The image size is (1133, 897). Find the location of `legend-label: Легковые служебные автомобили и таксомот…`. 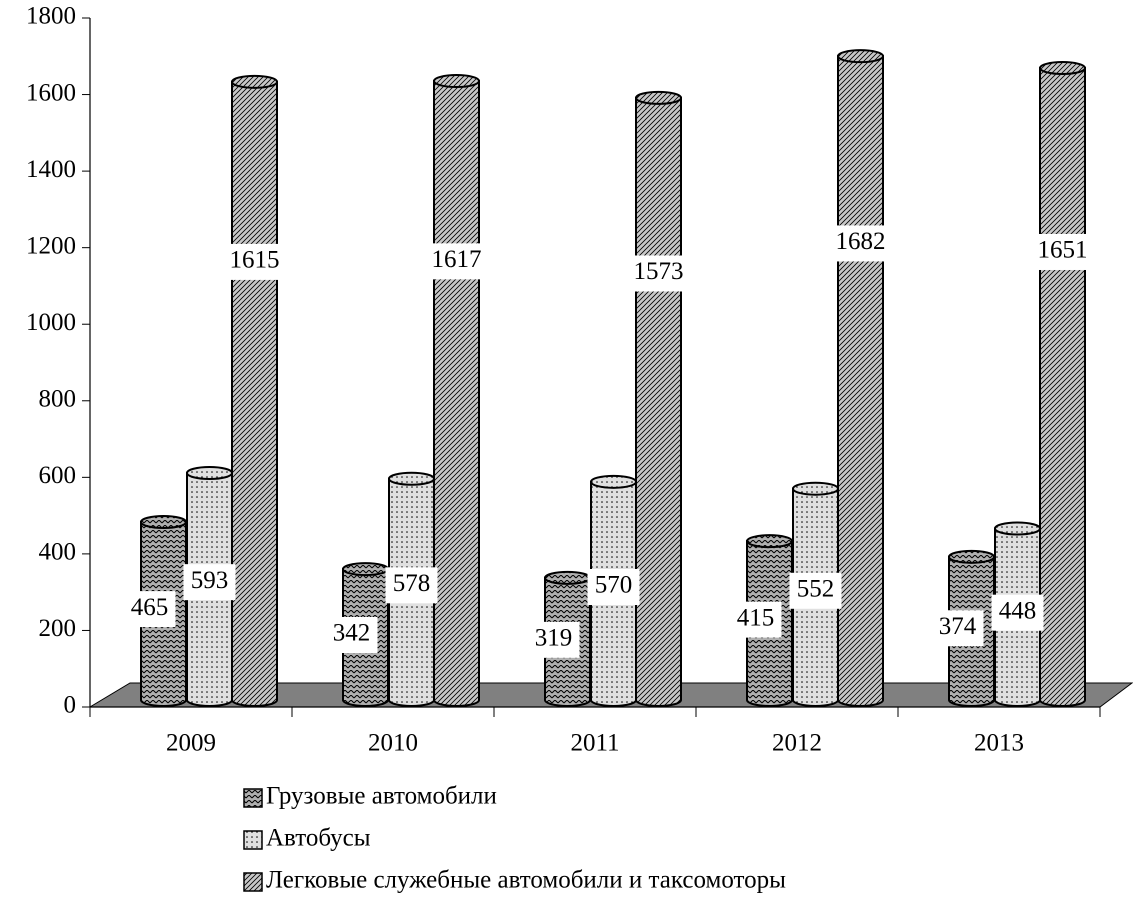

legend-label: Легковые служебные автомобили и таксомот… is located at coordinates (526, 880).